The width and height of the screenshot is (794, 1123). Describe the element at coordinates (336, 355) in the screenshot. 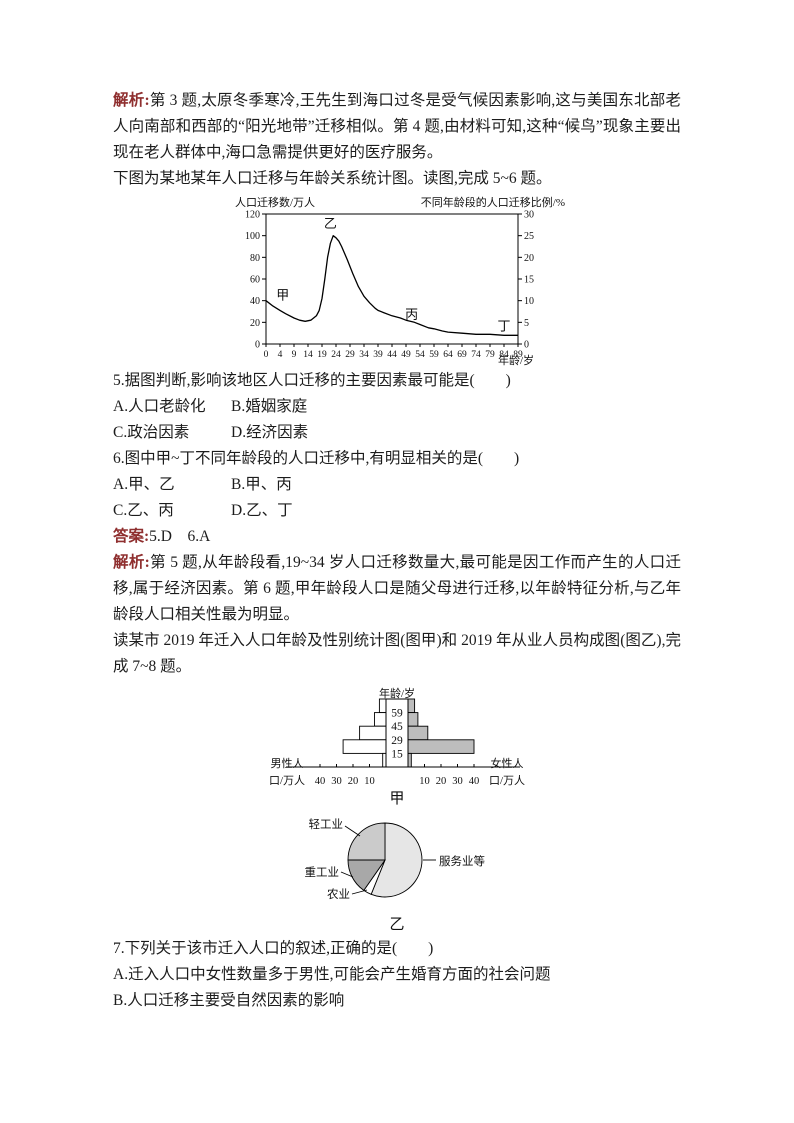

I see `svg-text: 24` at that location.